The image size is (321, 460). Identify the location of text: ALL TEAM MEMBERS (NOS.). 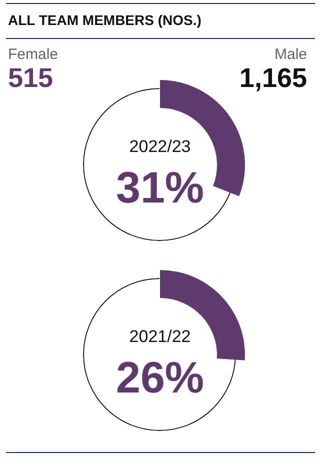
(105, 20).